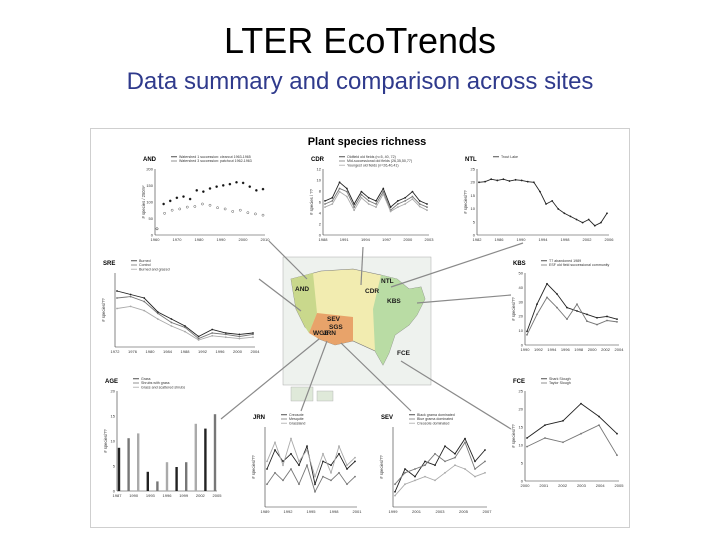 The width and height of the screenshot is (720, 540). I want to click on legend-entry: Grass, so click(146, 379).